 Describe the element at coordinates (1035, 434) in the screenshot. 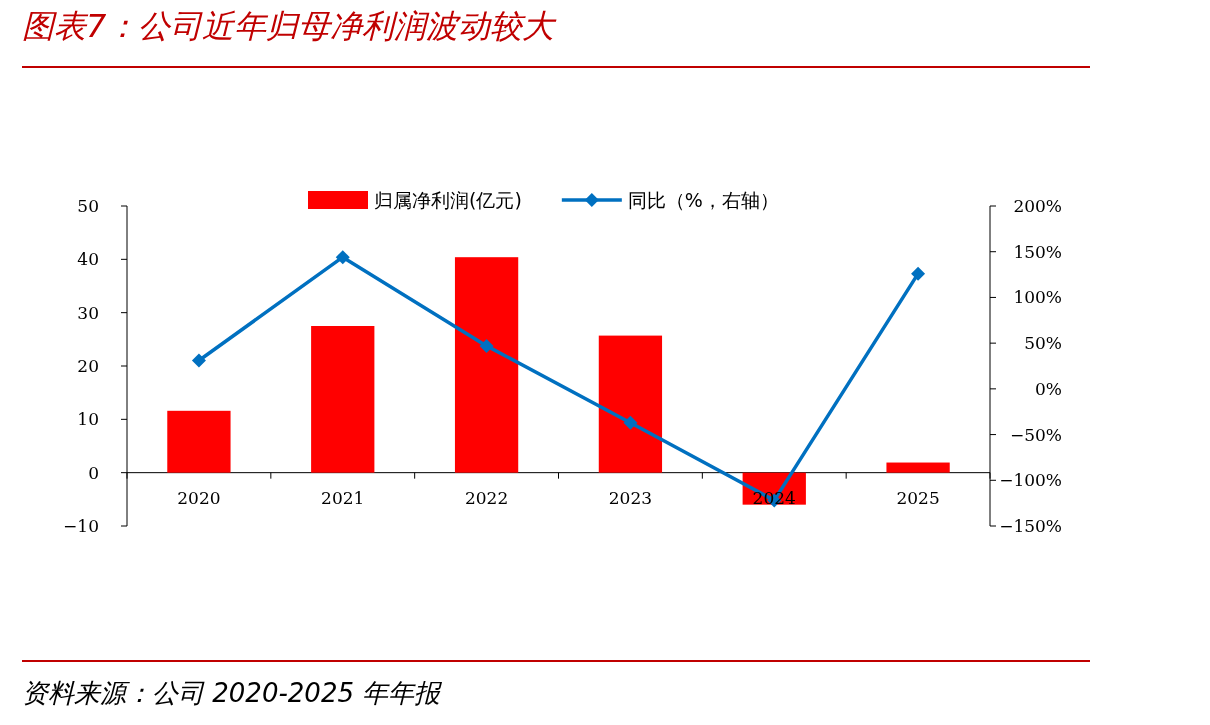

I see `y2-tick-label: −50%` at that location.